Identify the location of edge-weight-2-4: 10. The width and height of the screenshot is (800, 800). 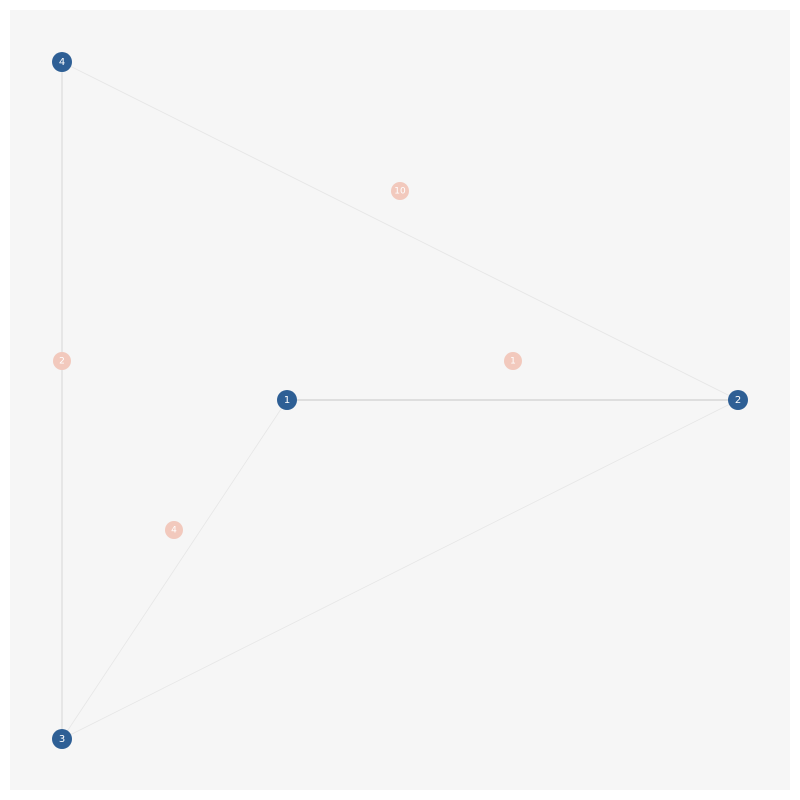
(400, 191).